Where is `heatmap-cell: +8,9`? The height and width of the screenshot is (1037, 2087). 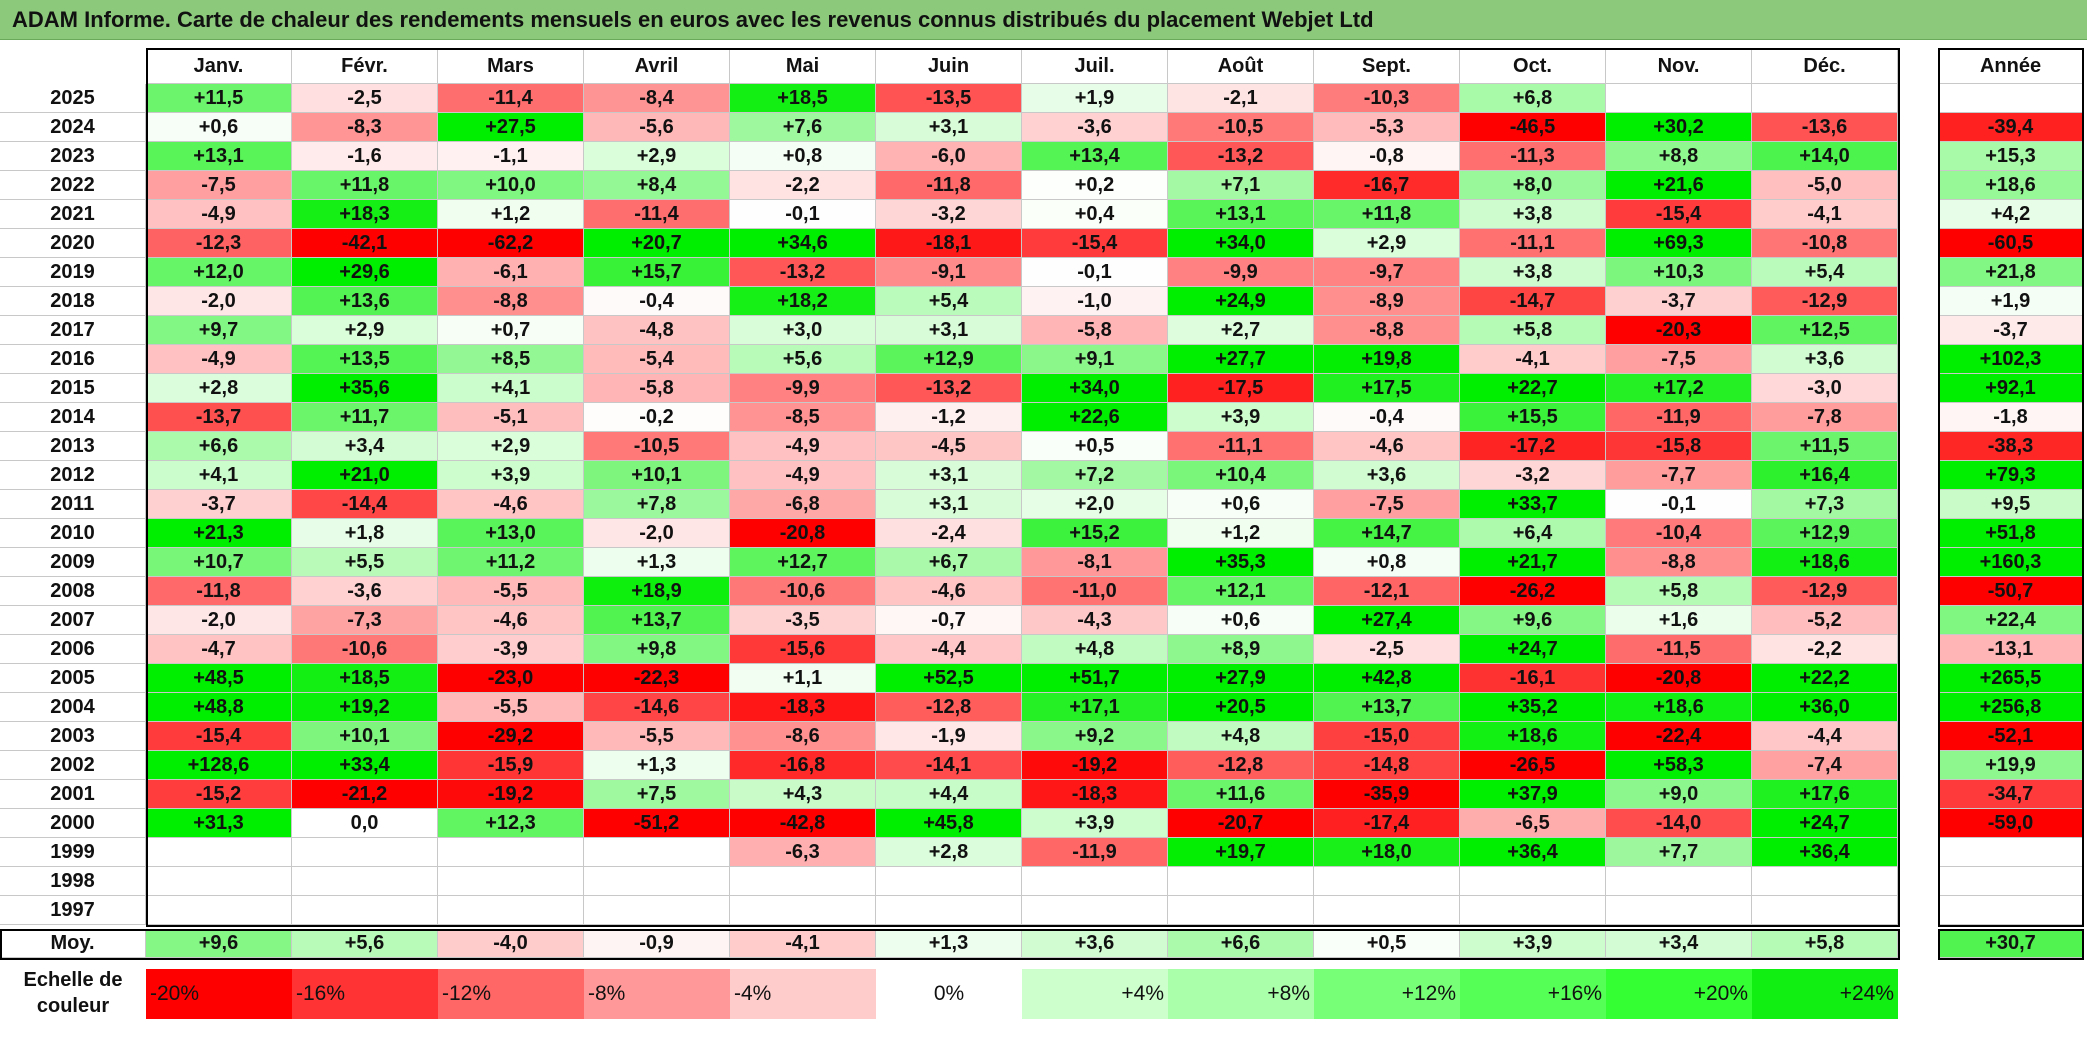 heatmap-cell: +8,9 is located at coordinates (1241, 649).